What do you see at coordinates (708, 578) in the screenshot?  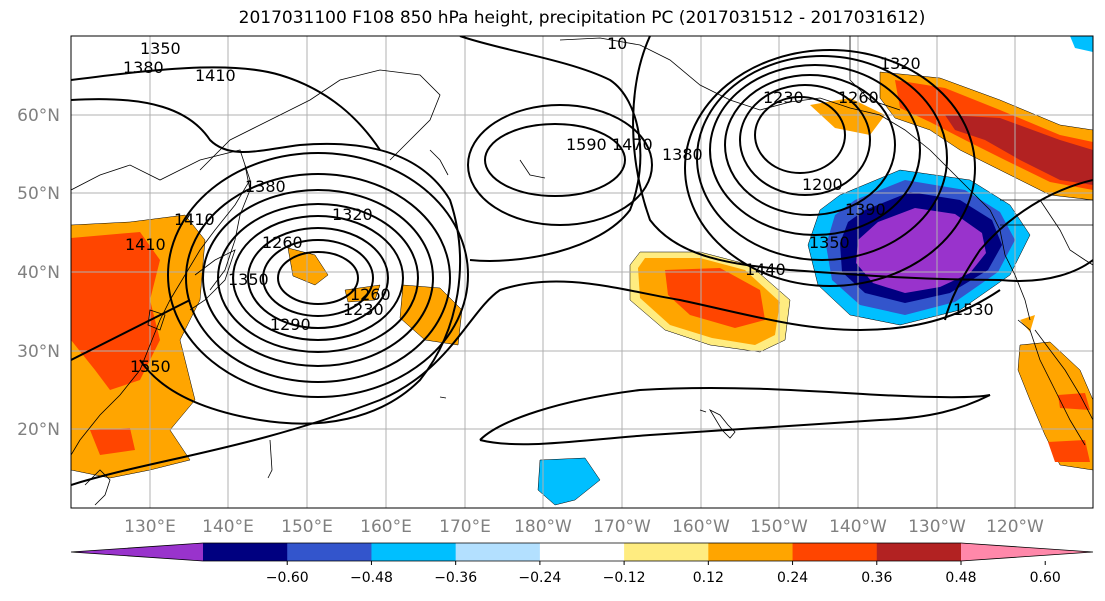 I see `colorbar-tick-label: 0.12` at bounding box center [708, 578].